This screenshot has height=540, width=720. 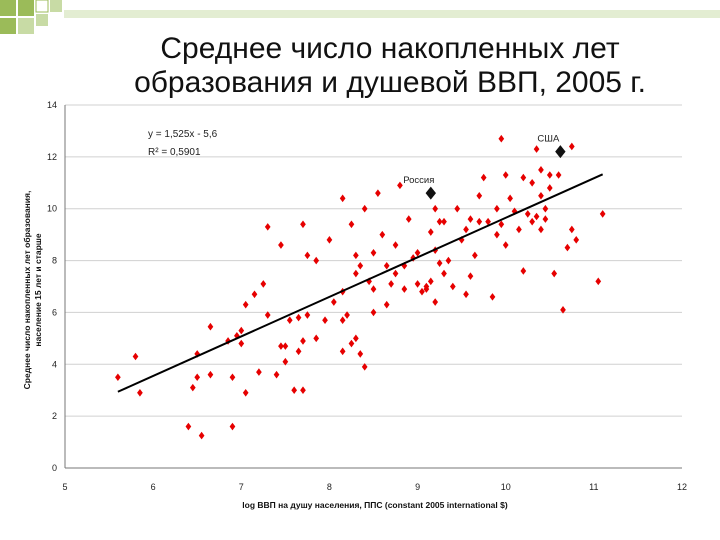 What do you see at coordinates (484, 167) in the screenshot?
I see `highlighted-points: Россия США` at bounding box center [484, 167].